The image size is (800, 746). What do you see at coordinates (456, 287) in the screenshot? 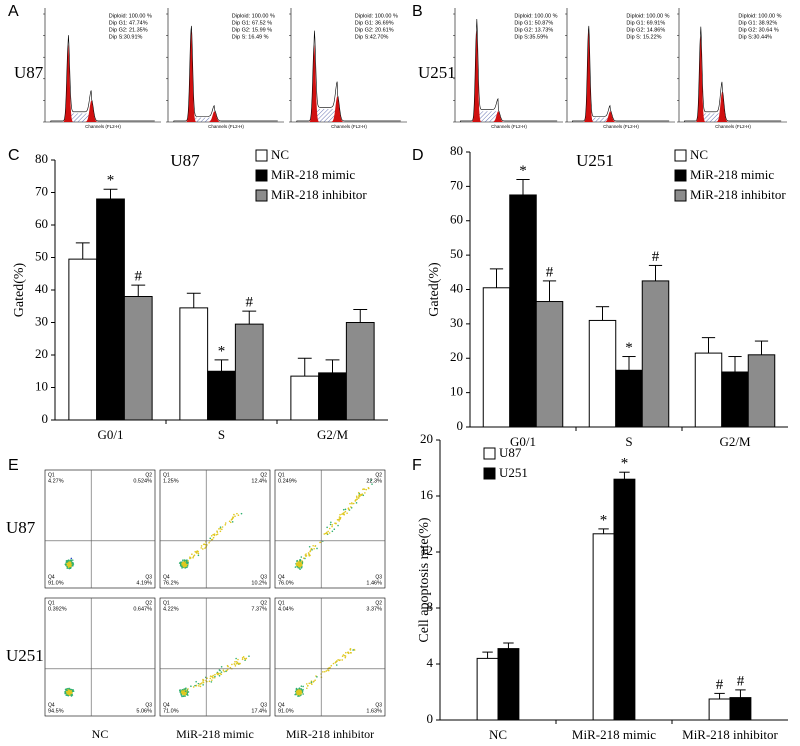
I see `y-tick-label: 40` at bounding box center [456, 287].